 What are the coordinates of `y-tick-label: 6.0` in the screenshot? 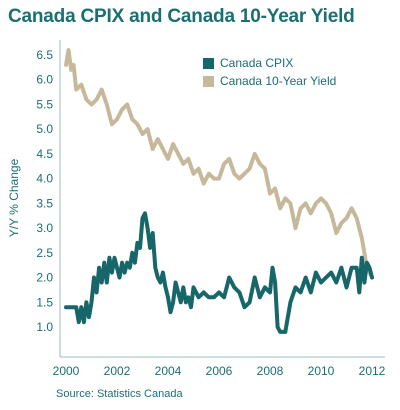 It's located at (44, 80).